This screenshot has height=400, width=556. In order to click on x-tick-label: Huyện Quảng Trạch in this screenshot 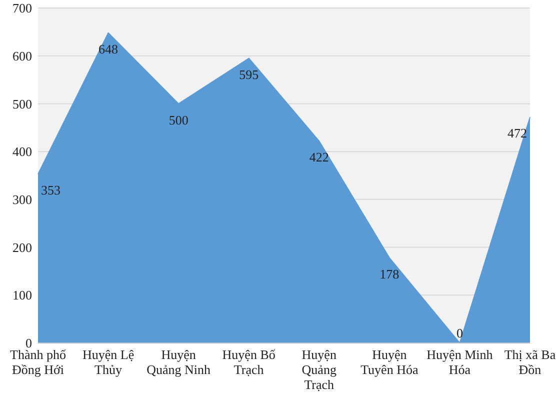, I will do `click(319, 369)`.